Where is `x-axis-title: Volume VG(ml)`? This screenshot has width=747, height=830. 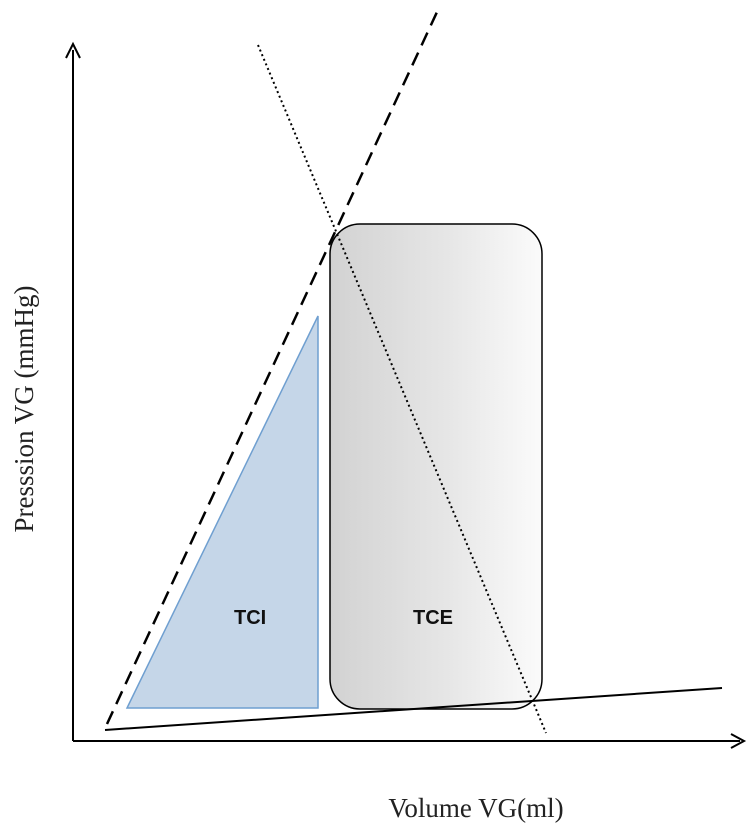 x-axis-title: Volume VG(ml) is located at coordinates (475, 808).